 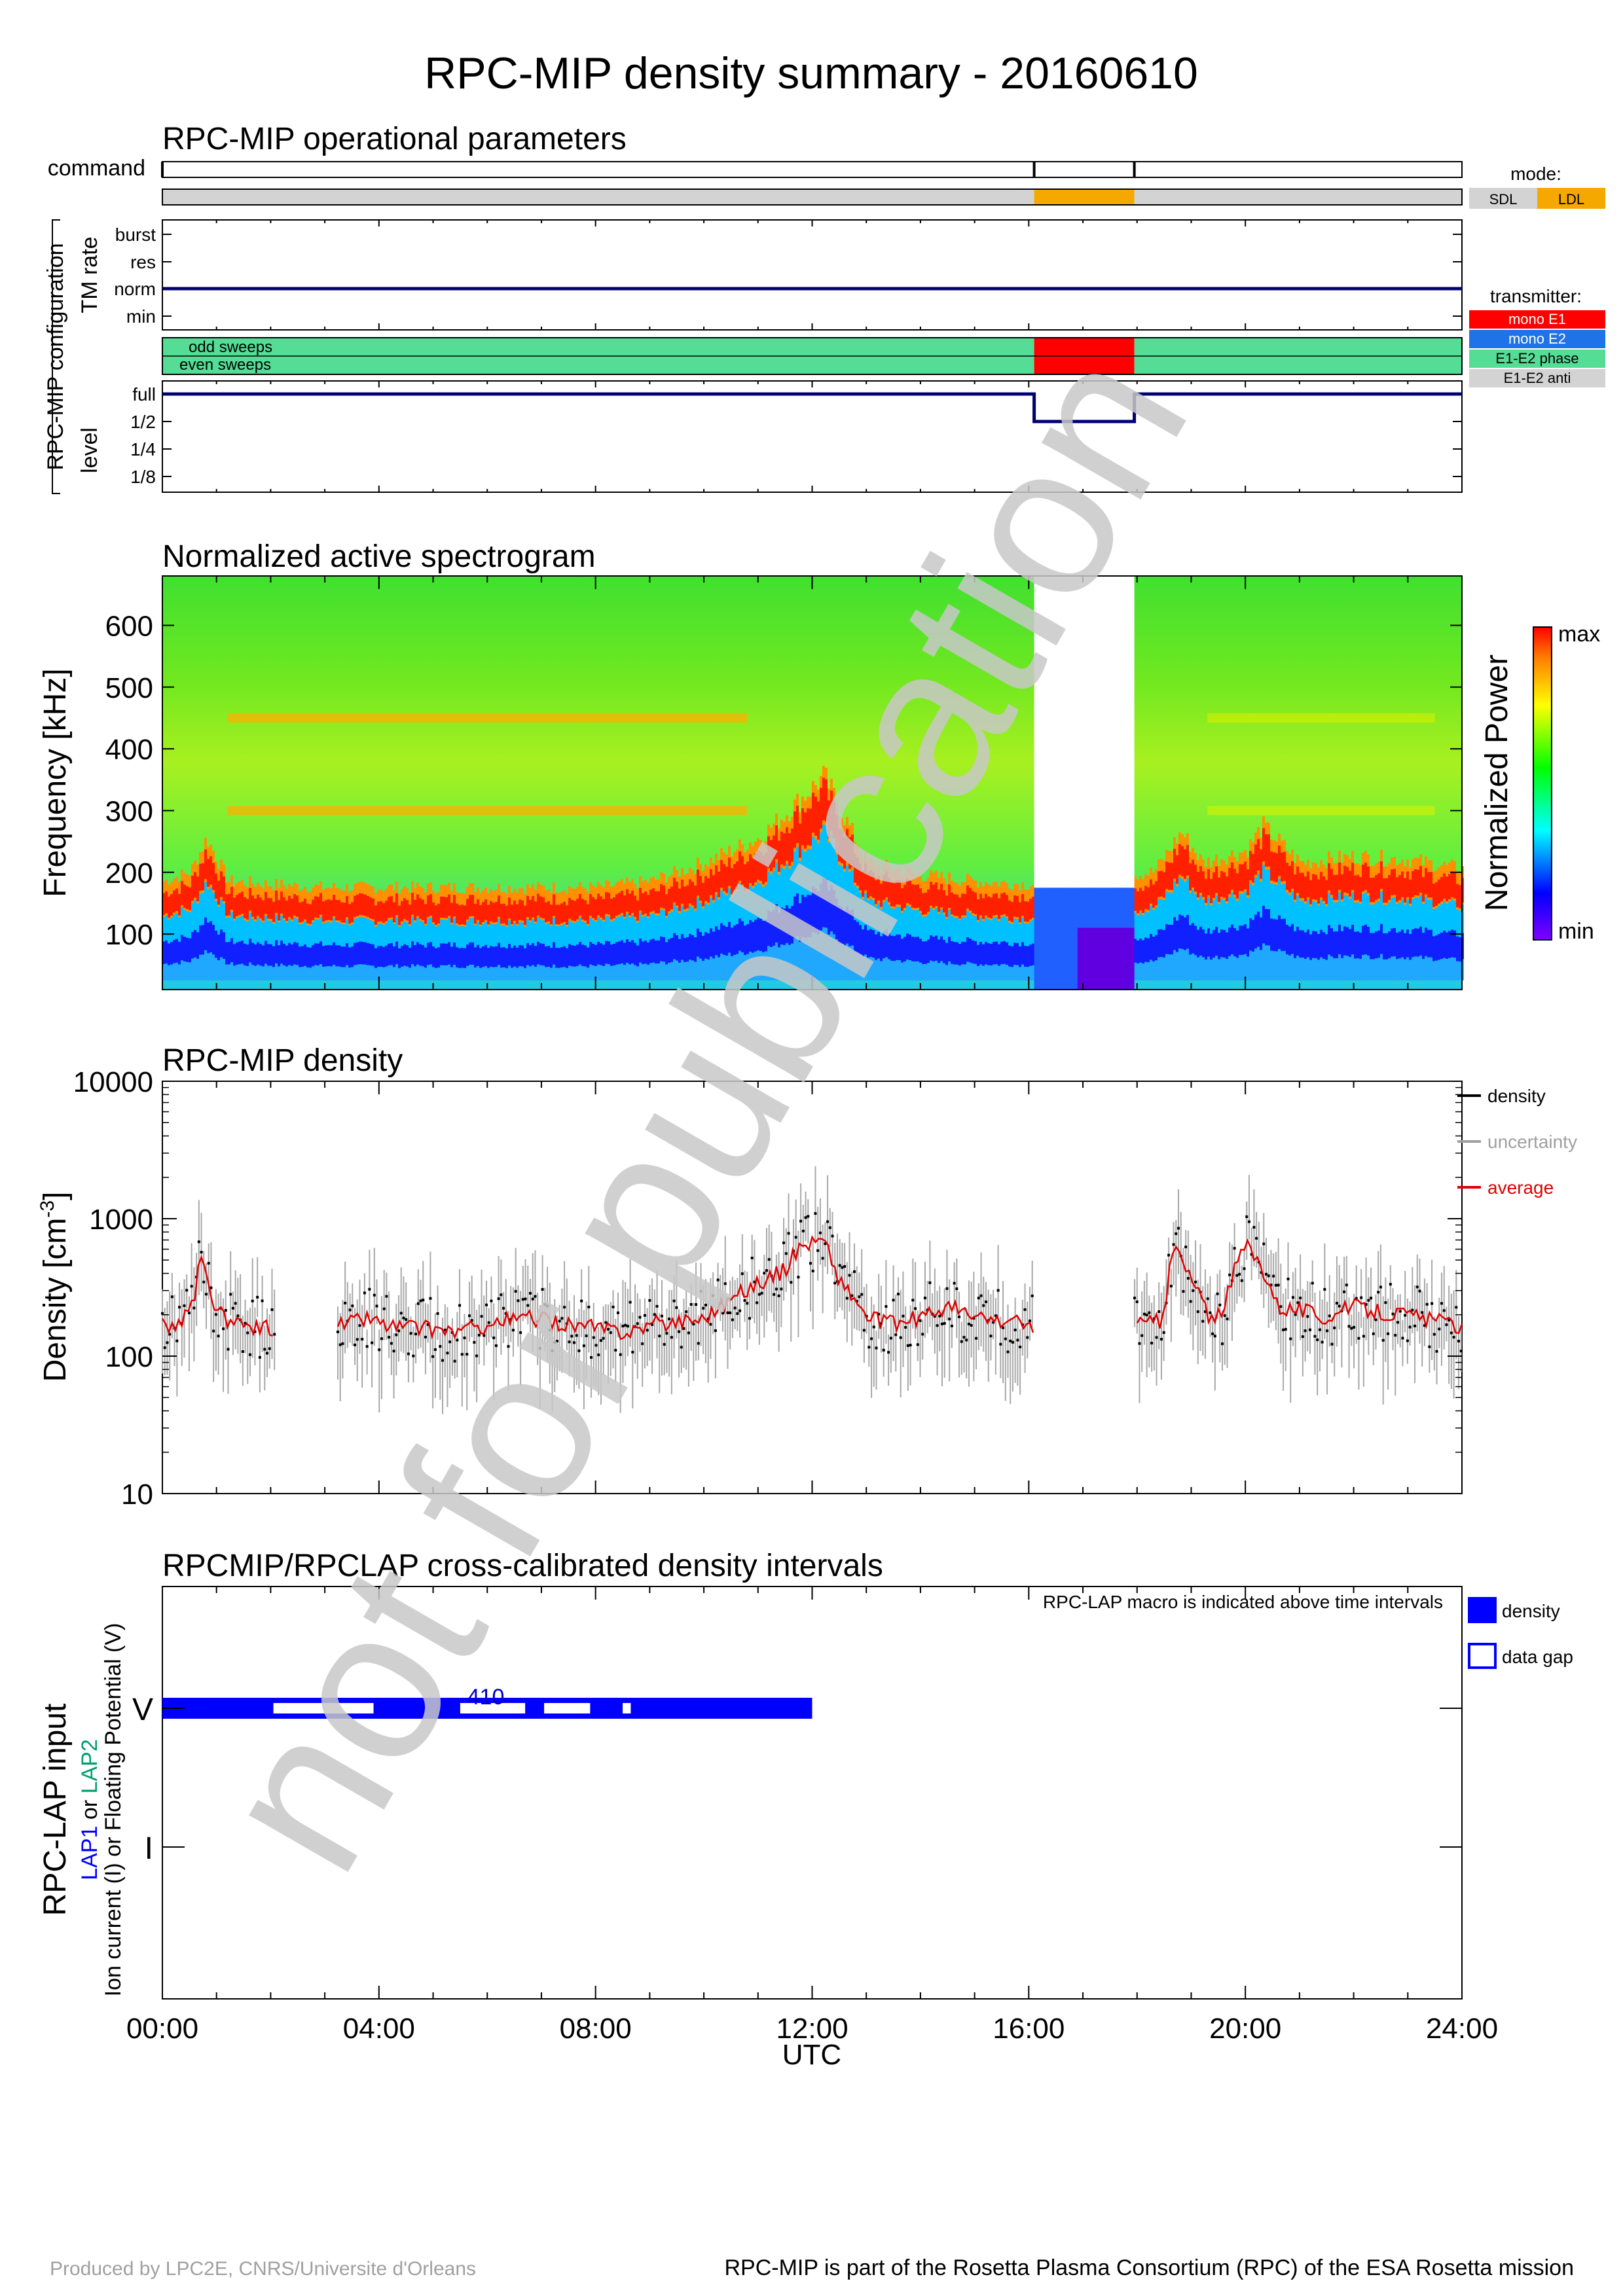 What do you see at coordinates (137, 1495) in the screenshot?
I see `density-ytick-label: 10` at bounding box center [137, 1495].